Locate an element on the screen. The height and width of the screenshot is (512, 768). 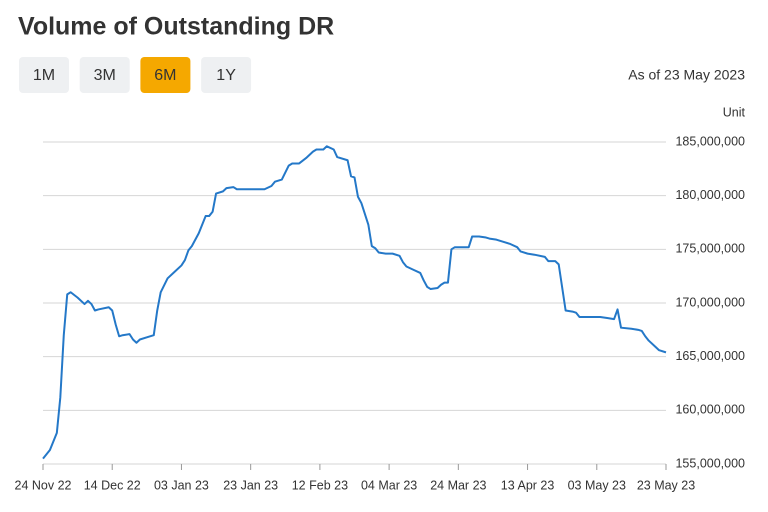
y-tick-label: 180,000,000 is located at coordinates (710, 195).